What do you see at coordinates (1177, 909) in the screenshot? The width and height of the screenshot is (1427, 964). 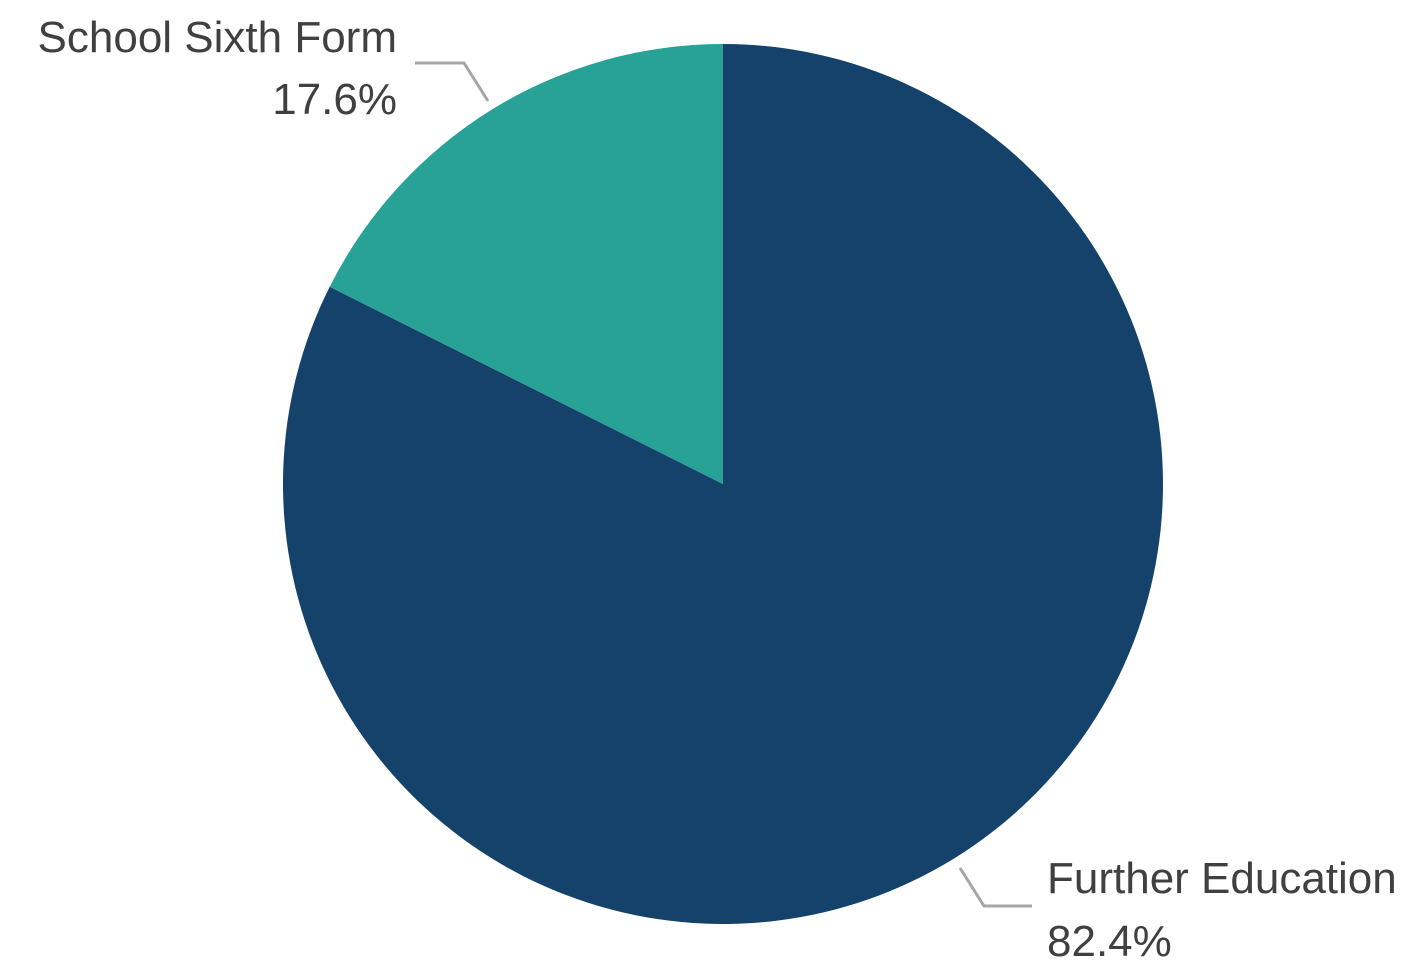 I see `data-label-further-education: Further Education 82.4%` at bounding box center [1177, 909].